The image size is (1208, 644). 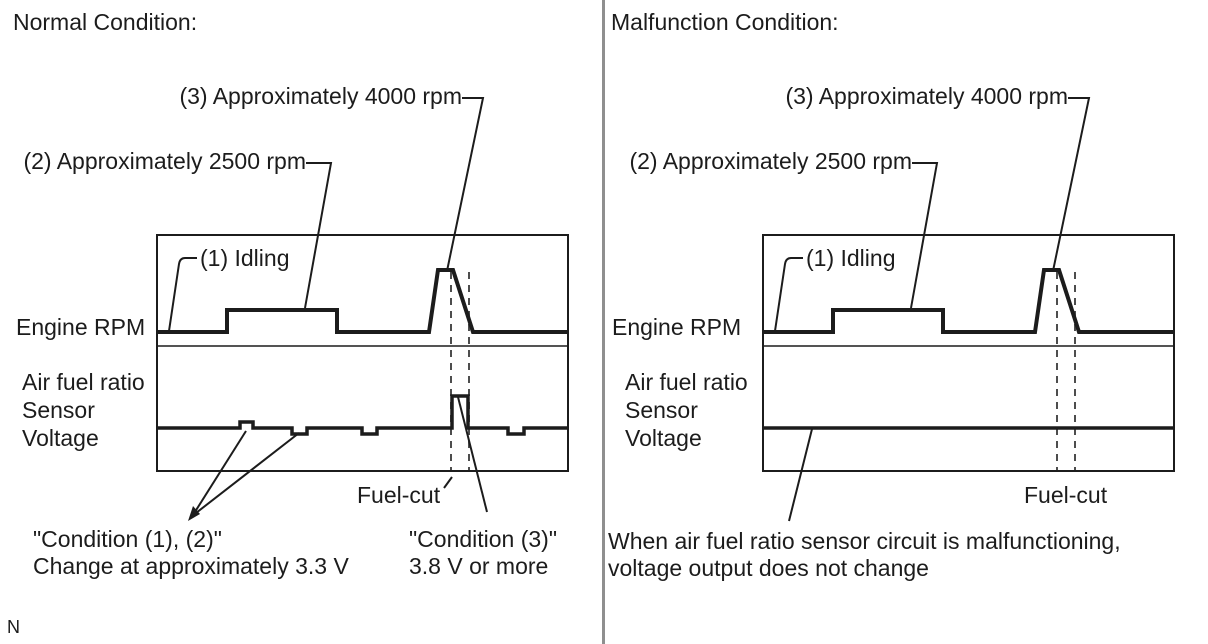 What do you see at coordinates (191, 566) in the screenshot?
I see `normal-note-condition12-line2: Change at approximately 3.3 V` at bounding box center [191, 566].